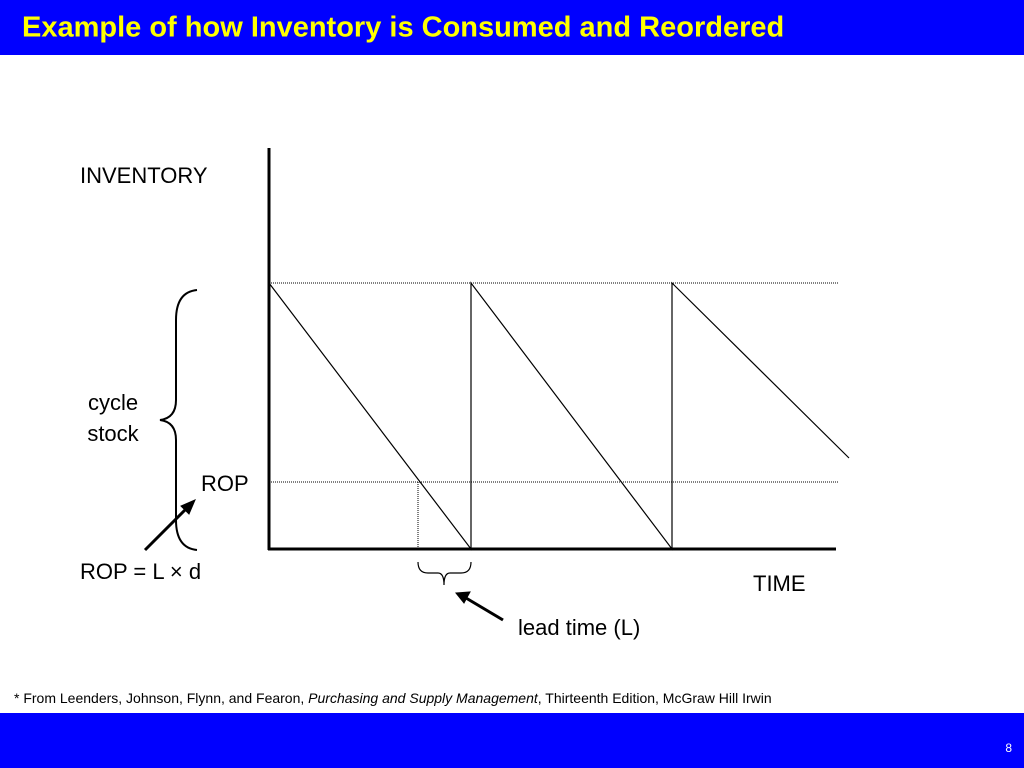 This screenshot has width=1024, height=768. What do you see at coordinates (225, 483) in the screenshot?
I see `rop-label: ROP` at bounding box center [225, 483].